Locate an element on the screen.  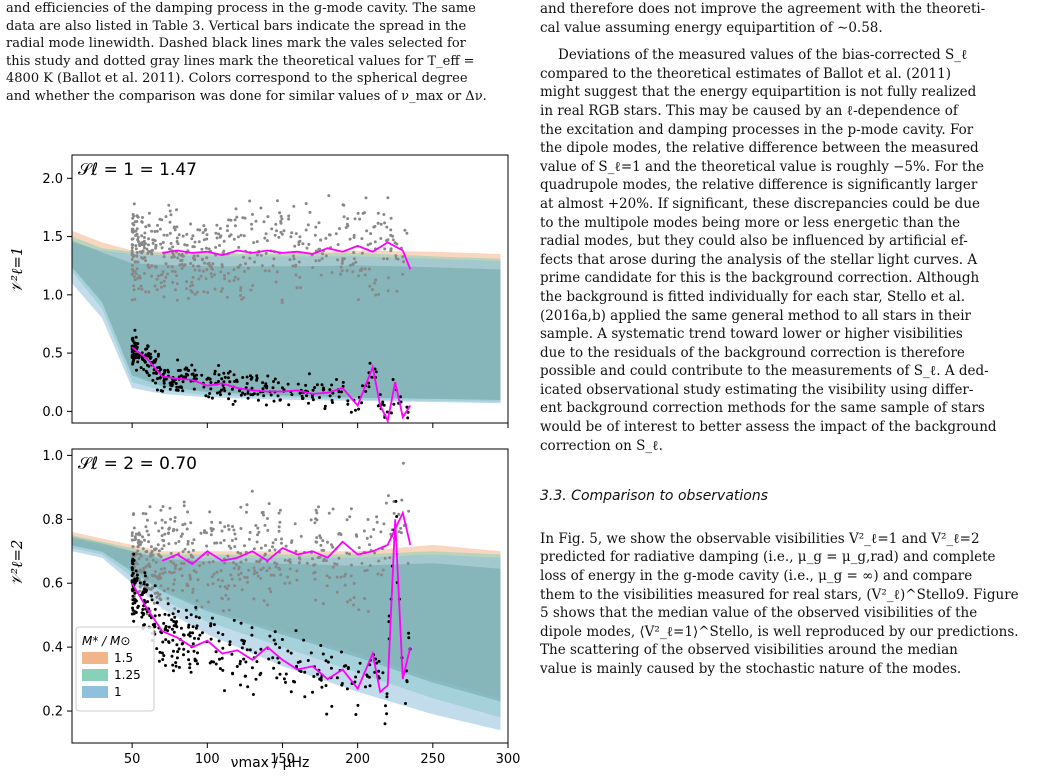
y-tick-label: 2.0 is located at coordinates (52, 179).